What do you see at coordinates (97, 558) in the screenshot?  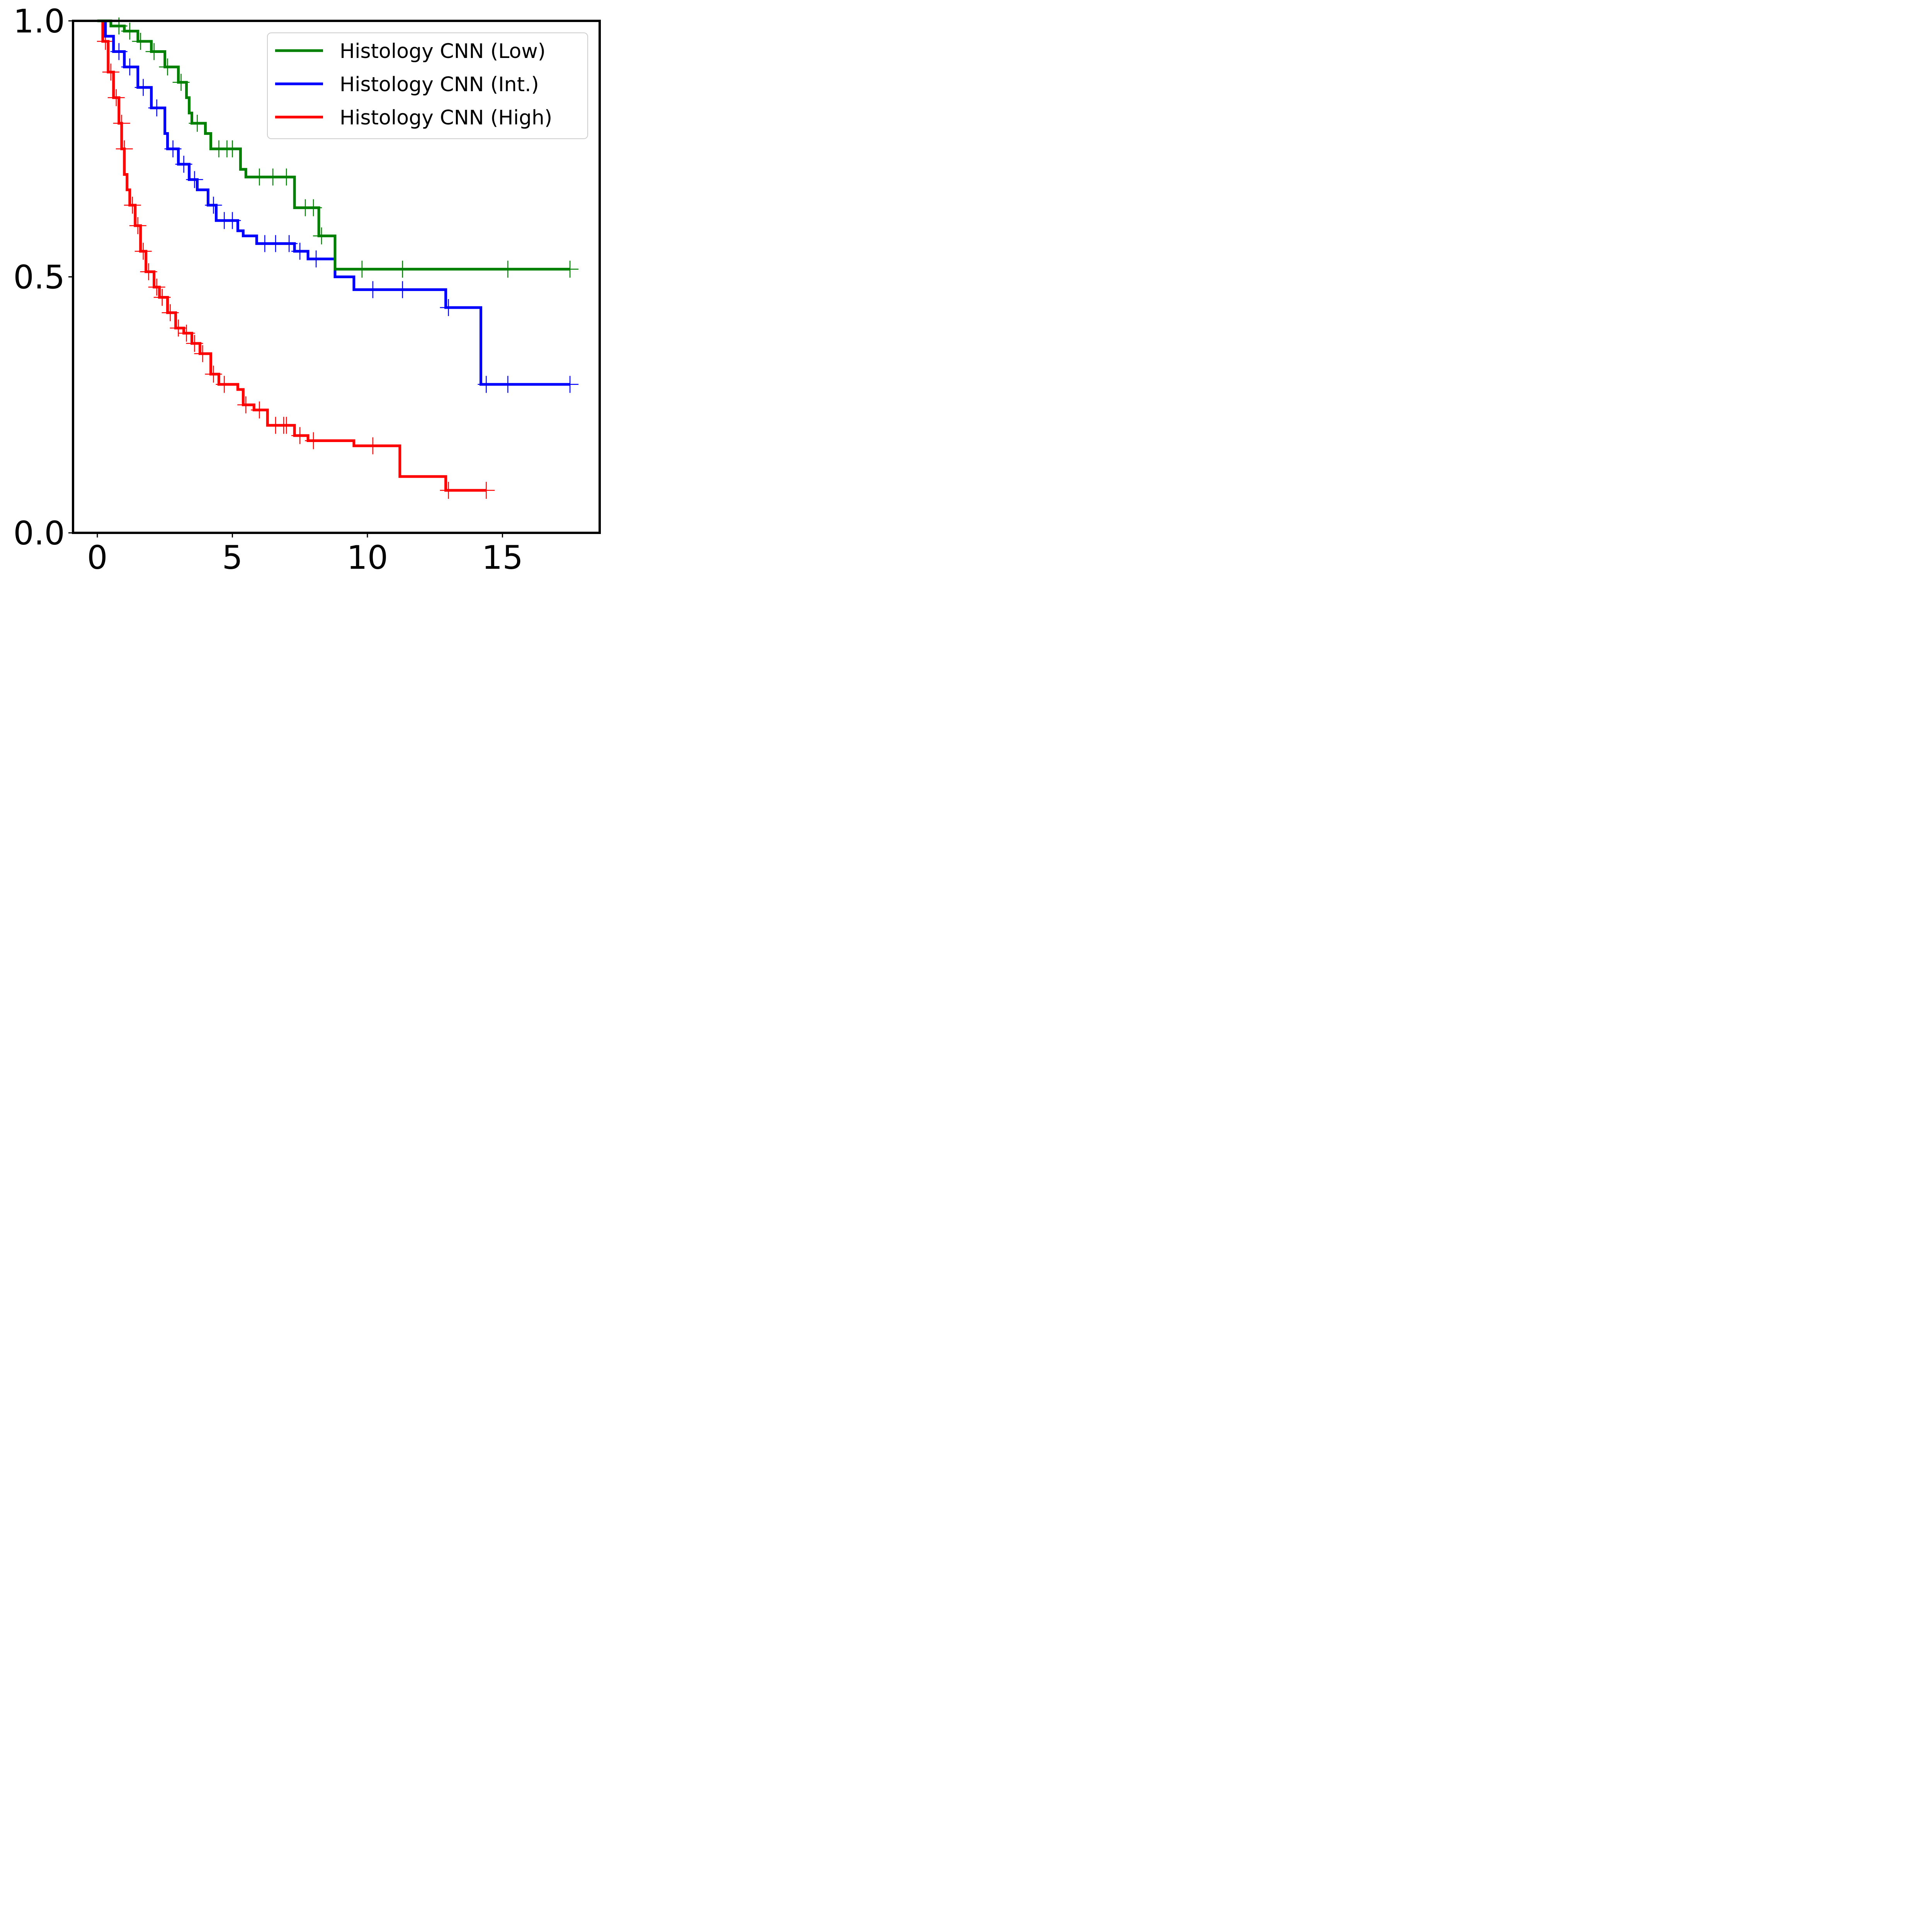 I see `x-tick-label-0: 0` at bounding box center [97, 558].